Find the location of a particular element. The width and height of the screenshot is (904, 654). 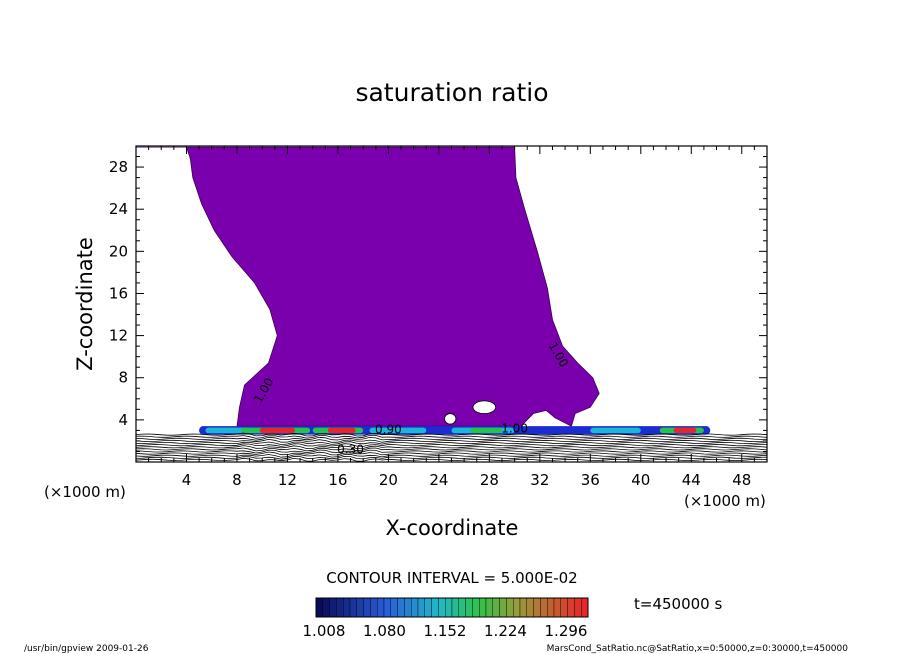

contour-label-4: 0.30 is located at coordinates (350, 450).